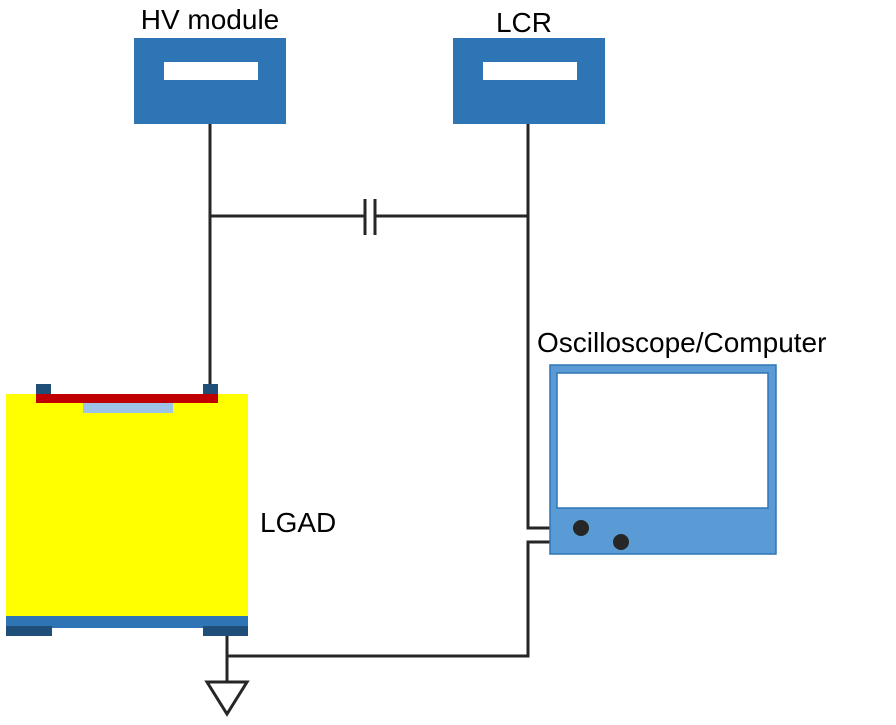  Describe the element at coordinates (529, 81) in the screenshot. I see `lcr-box` at that location.